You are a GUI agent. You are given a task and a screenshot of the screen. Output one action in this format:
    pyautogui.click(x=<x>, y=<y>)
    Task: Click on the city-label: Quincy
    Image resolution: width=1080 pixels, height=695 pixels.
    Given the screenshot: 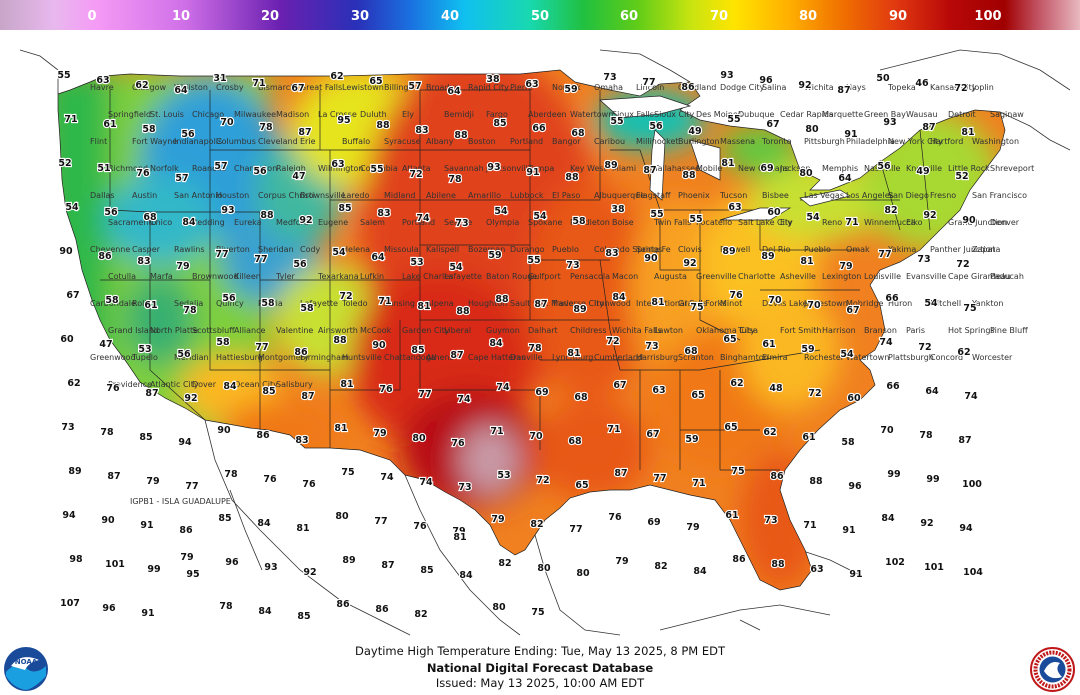 What is the action you would take?
    pyautogui.click(x=230, y=303)
    